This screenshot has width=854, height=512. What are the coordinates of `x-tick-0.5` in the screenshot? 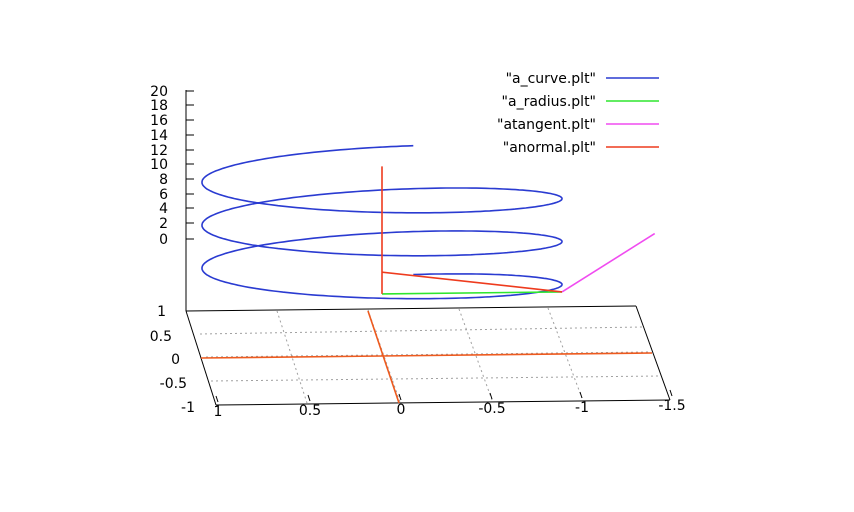 It's located at (309, 398).